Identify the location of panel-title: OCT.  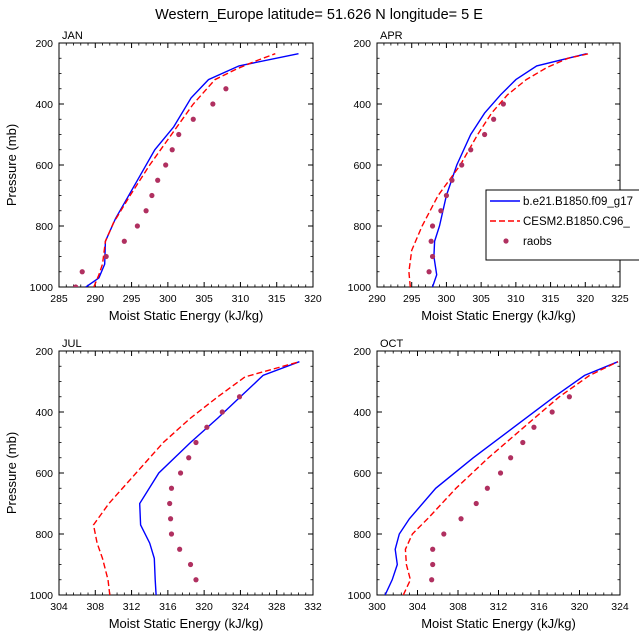
(392, 344).